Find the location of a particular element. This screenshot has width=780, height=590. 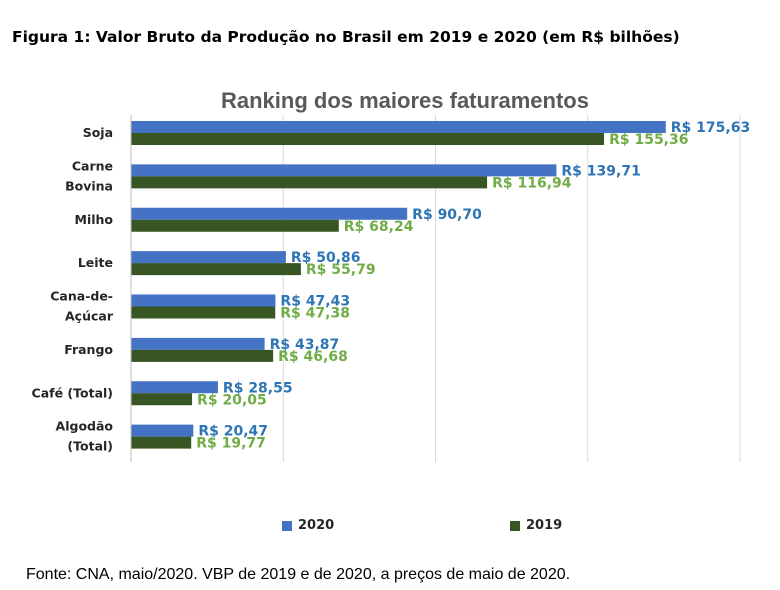

legend-label-2019: 2019 is located at coordinates (544, 525).